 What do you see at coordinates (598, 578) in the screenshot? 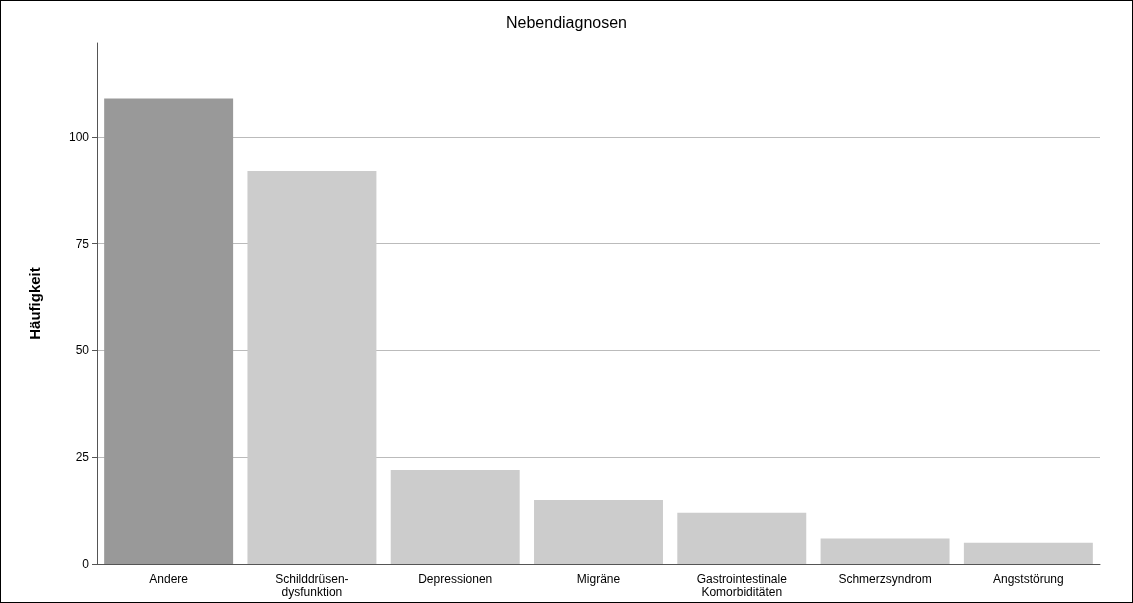
I see `x-tick-label: Migräne` at bounding box center [598, 578].